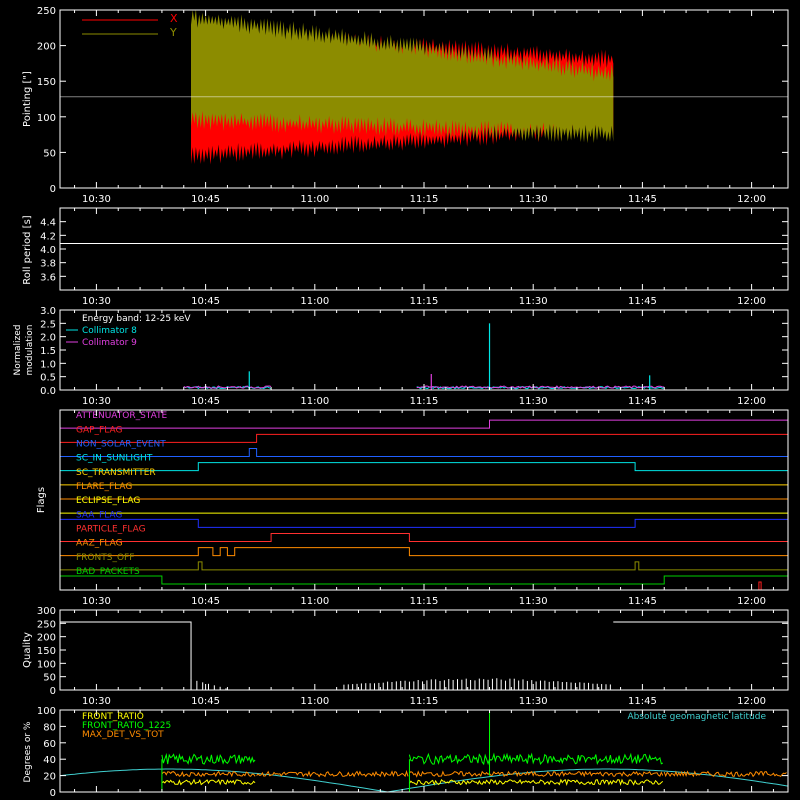 Image resolution: width=800 pixels, height=800 pixels. What do you see at coordinates (48, 351) in the screenshot?
I see `y-tick-label: 1.5` at bounding box center [48, 351].